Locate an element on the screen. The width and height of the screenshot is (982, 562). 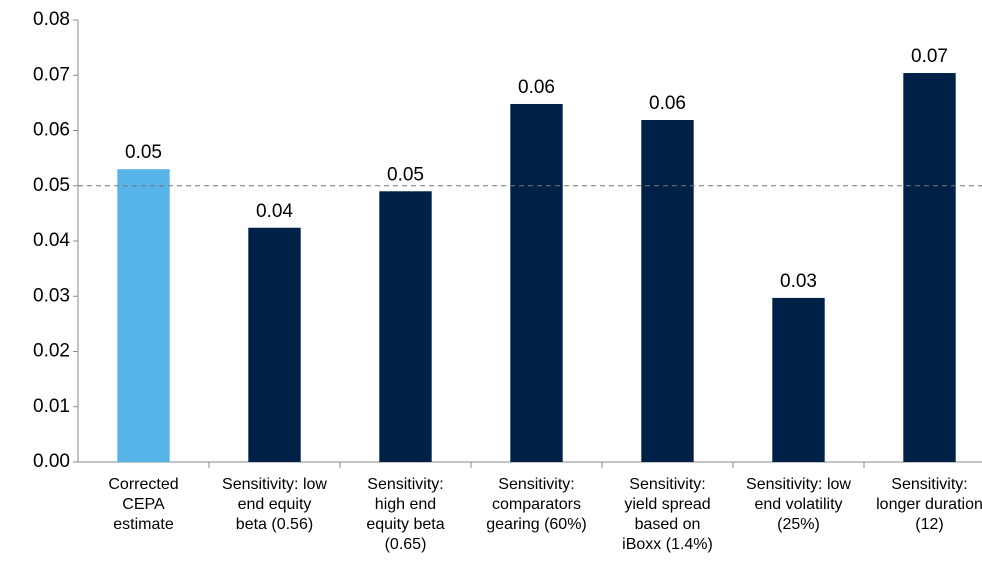
value-label: 0.03 is located at coordinates (798, 281).